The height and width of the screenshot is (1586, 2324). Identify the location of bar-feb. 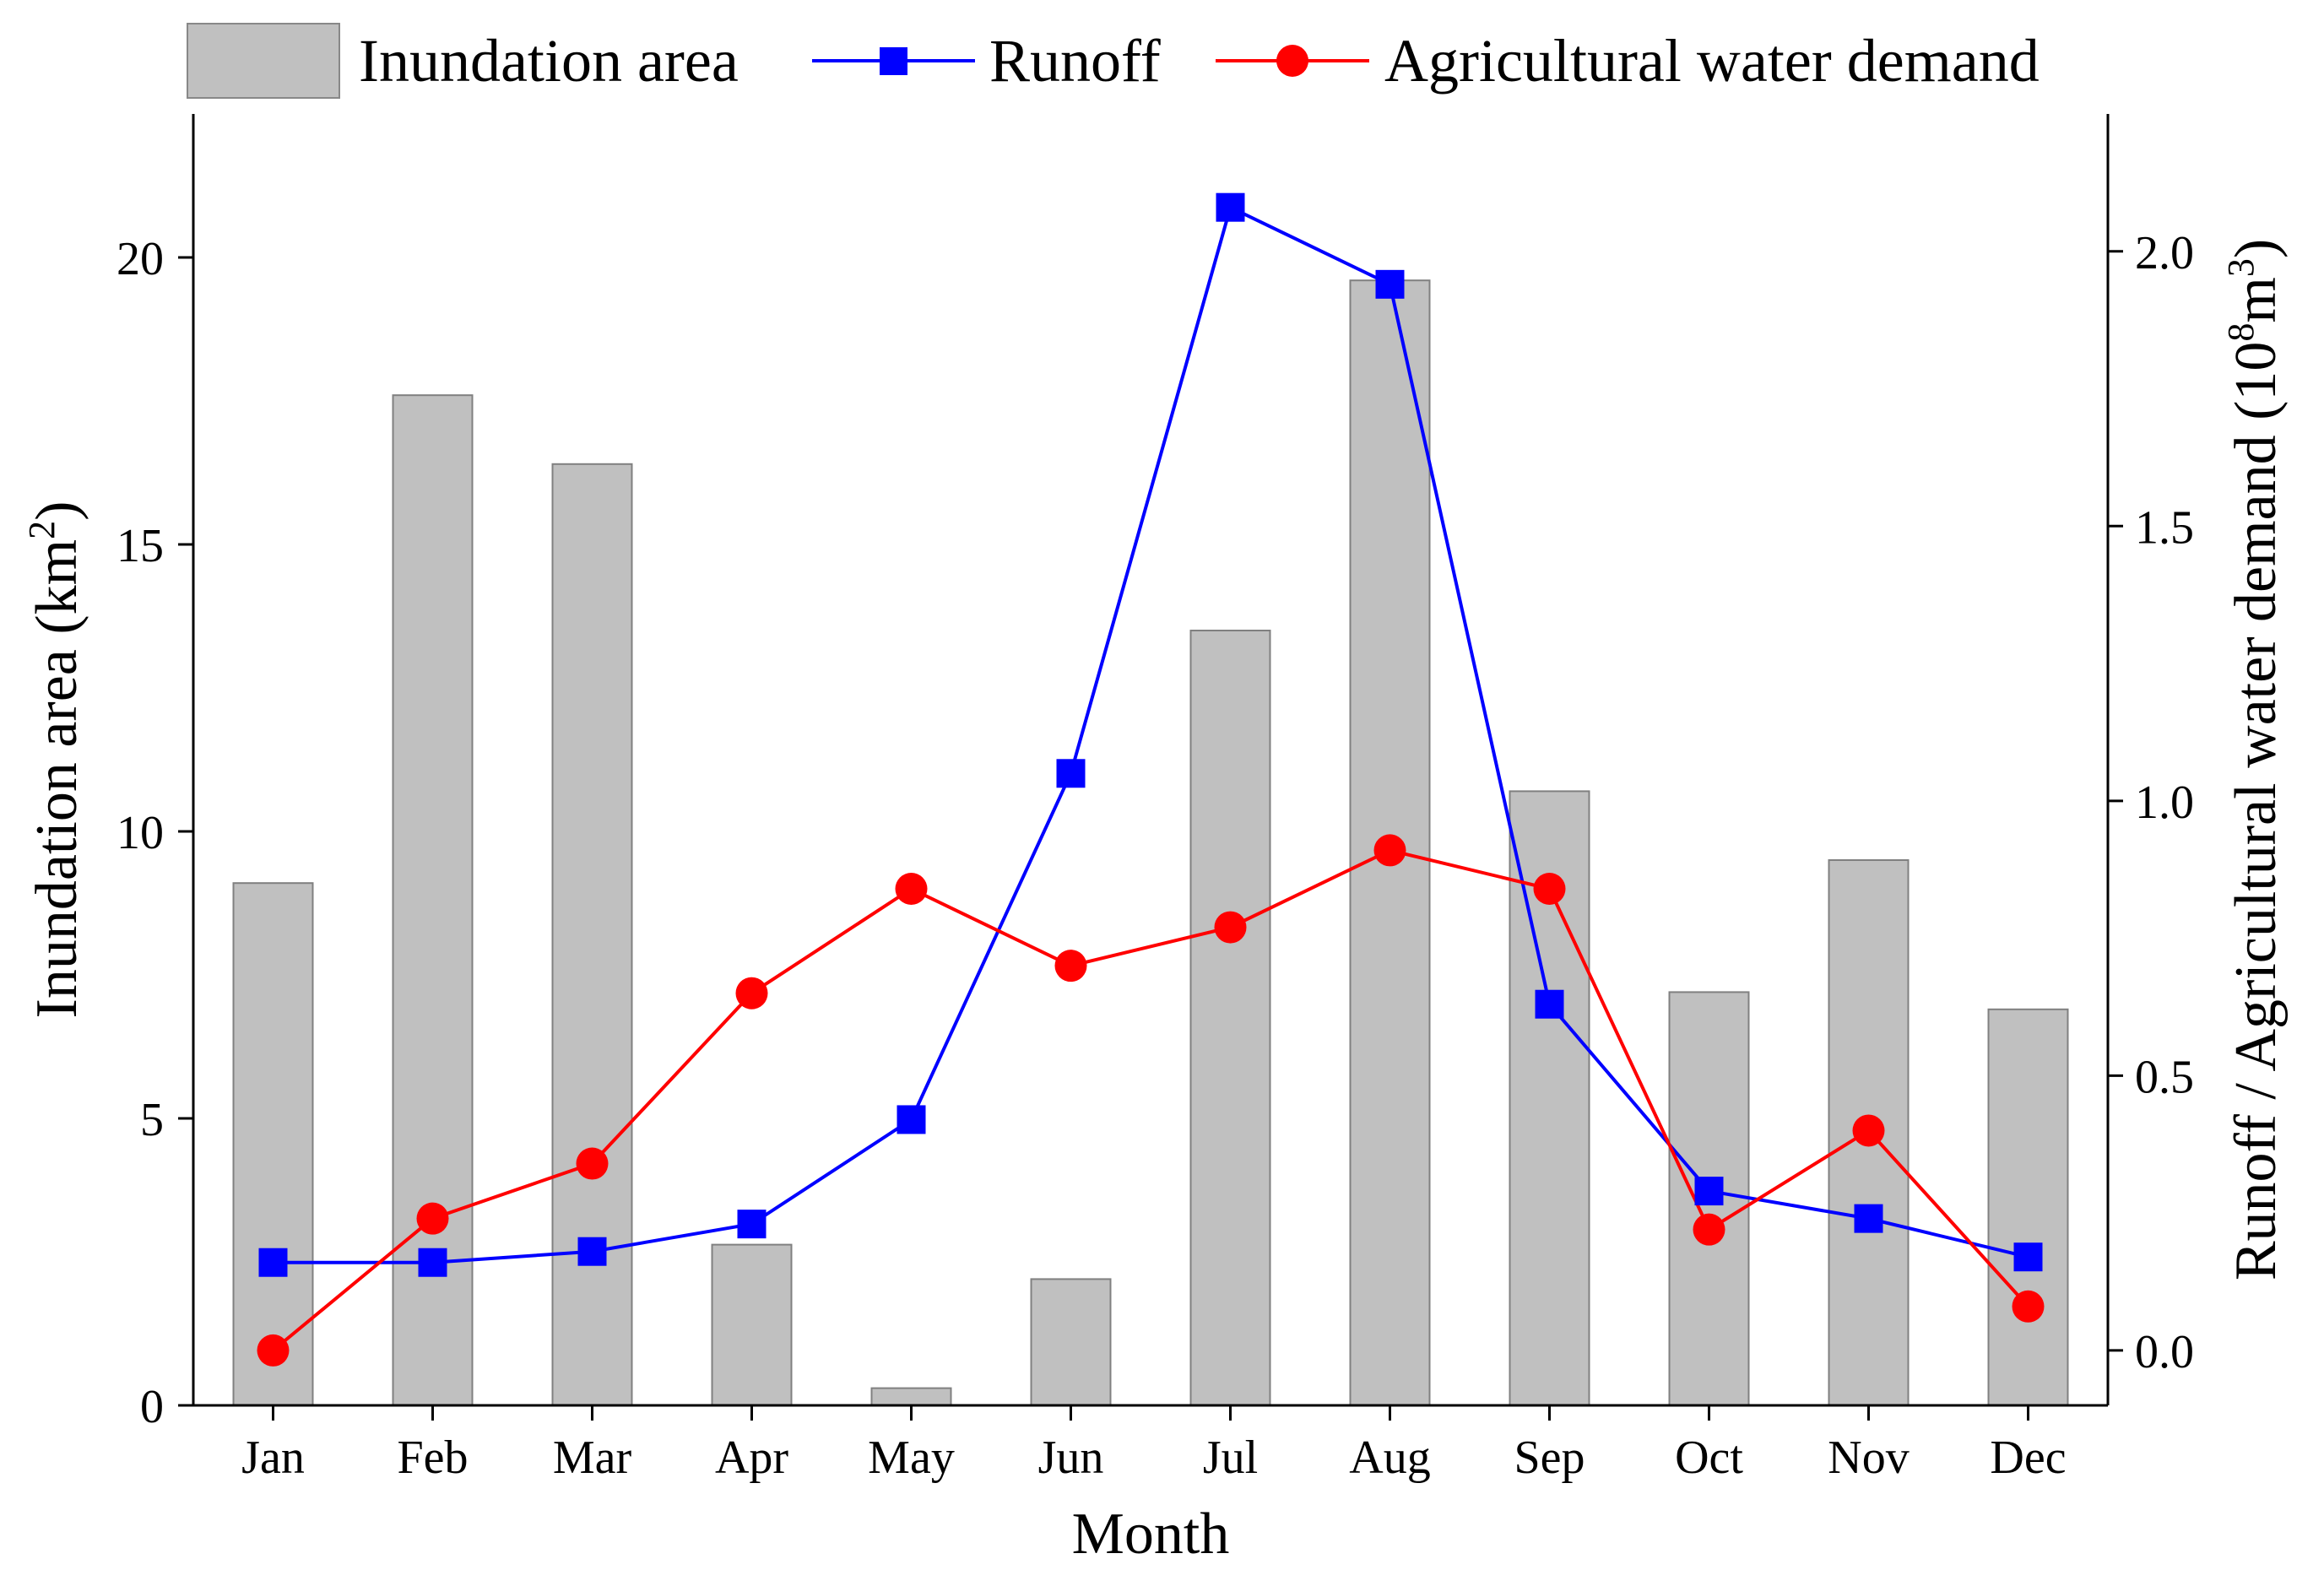
(433, 901).